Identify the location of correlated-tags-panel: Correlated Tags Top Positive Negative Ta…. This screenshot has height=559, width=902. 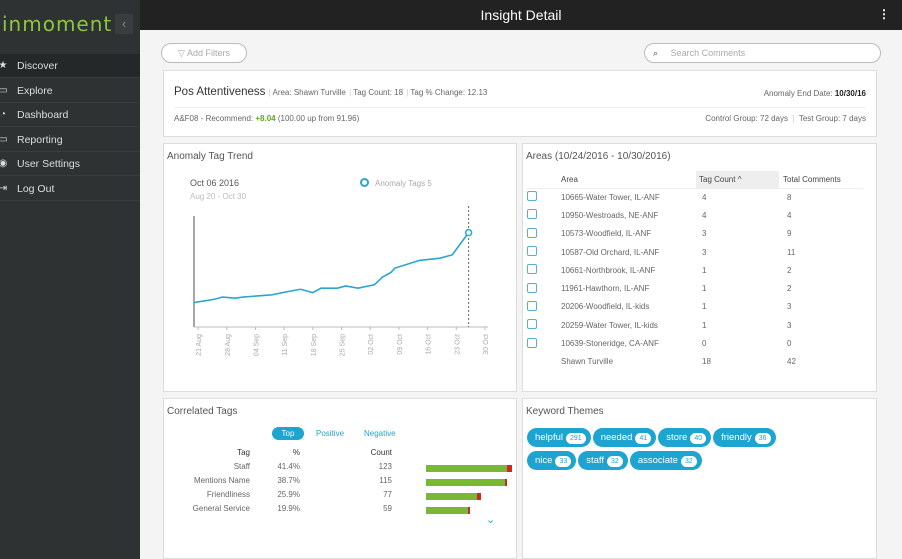
(340, 478).